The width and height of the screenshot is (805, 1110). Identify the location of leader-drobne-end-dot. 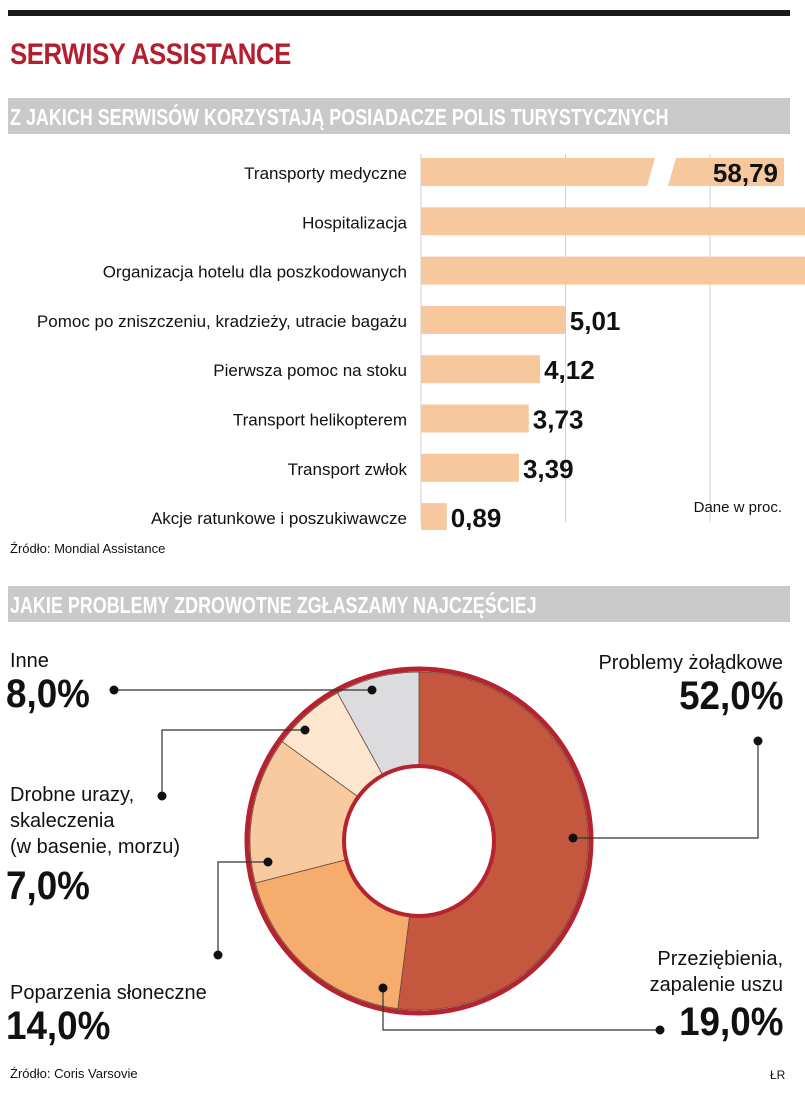
(162, 796).